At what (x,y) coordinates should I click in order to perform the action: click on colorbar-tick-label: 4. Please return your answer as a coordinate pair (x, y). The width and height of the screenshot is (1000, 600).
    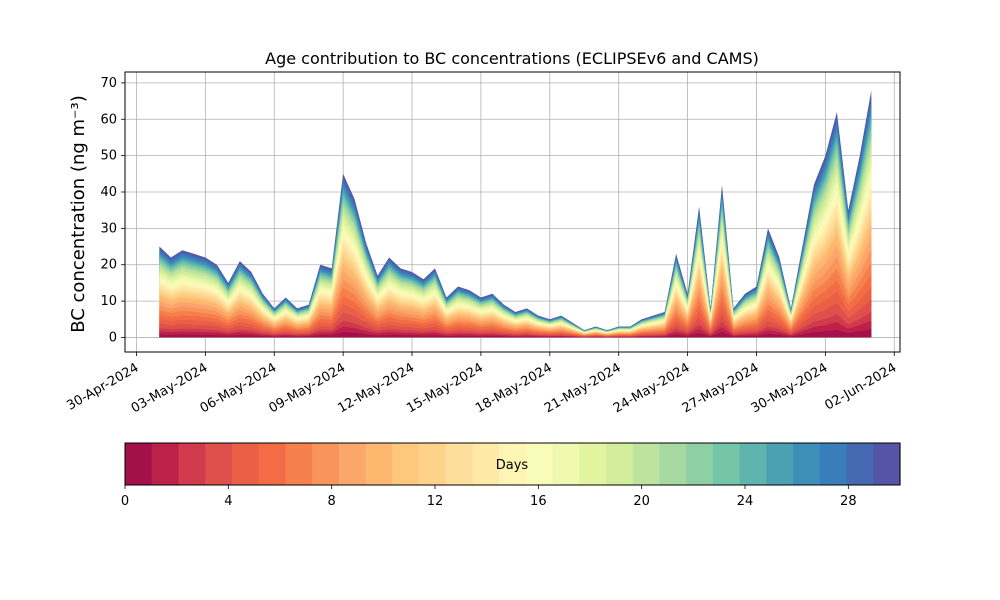
    Looking at the image, I should click on (228, 501).